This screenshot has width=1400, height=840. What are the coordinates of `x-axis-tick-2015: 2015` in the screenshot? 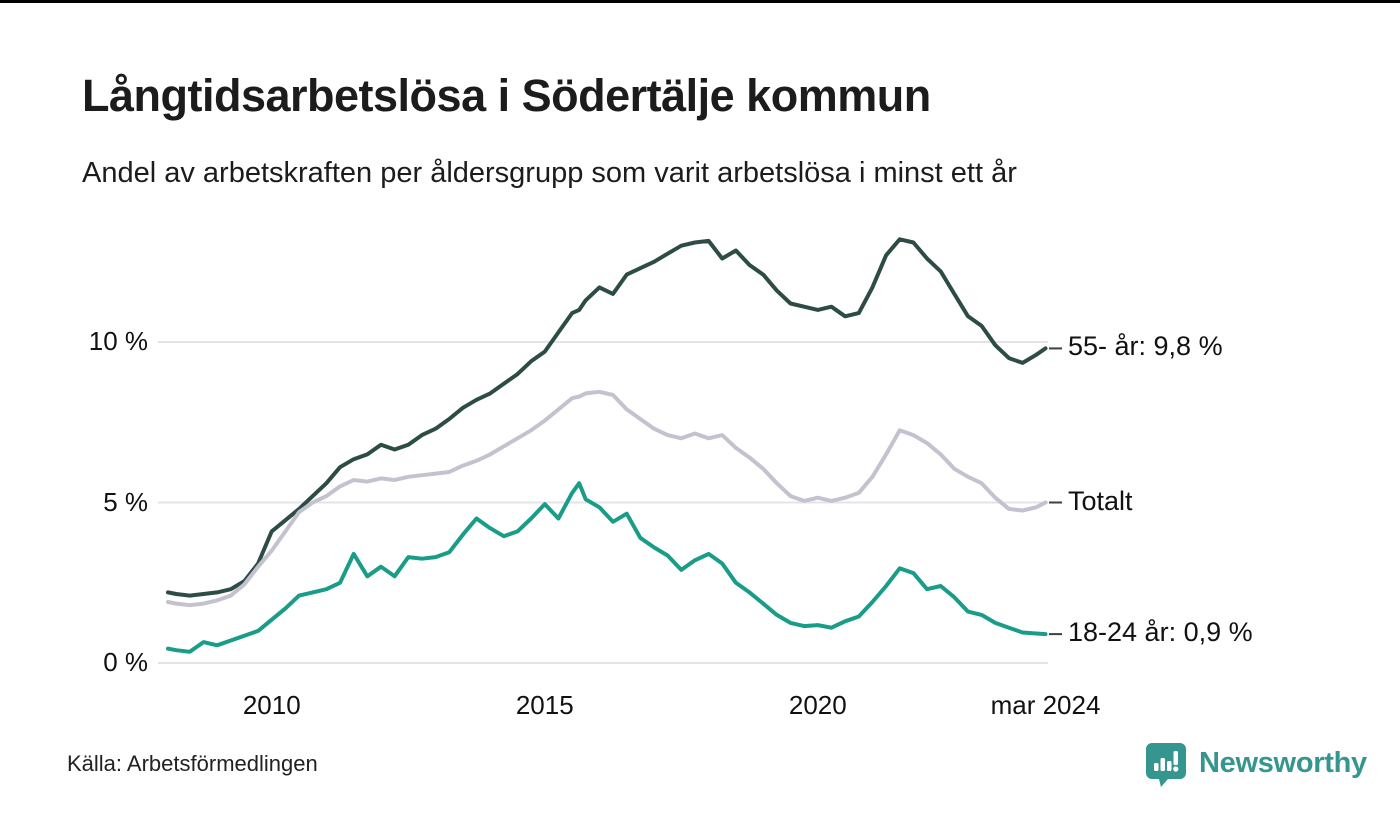 It's located at (544, 705).